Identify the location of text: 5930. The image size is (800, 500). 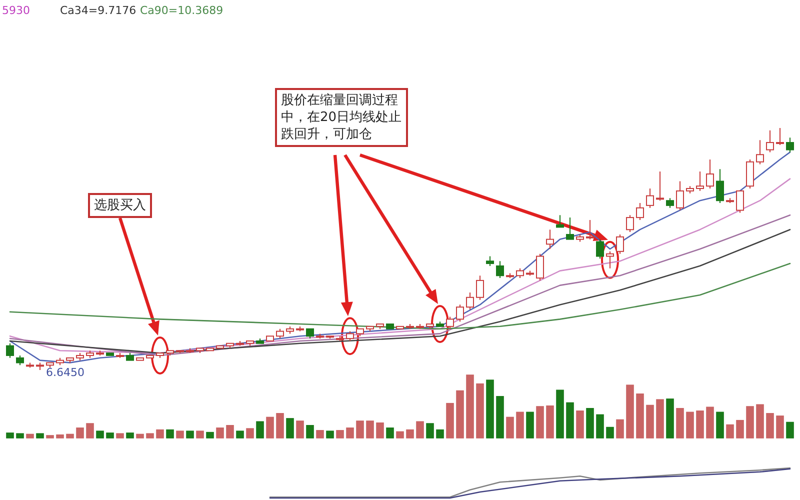
(16, 10).